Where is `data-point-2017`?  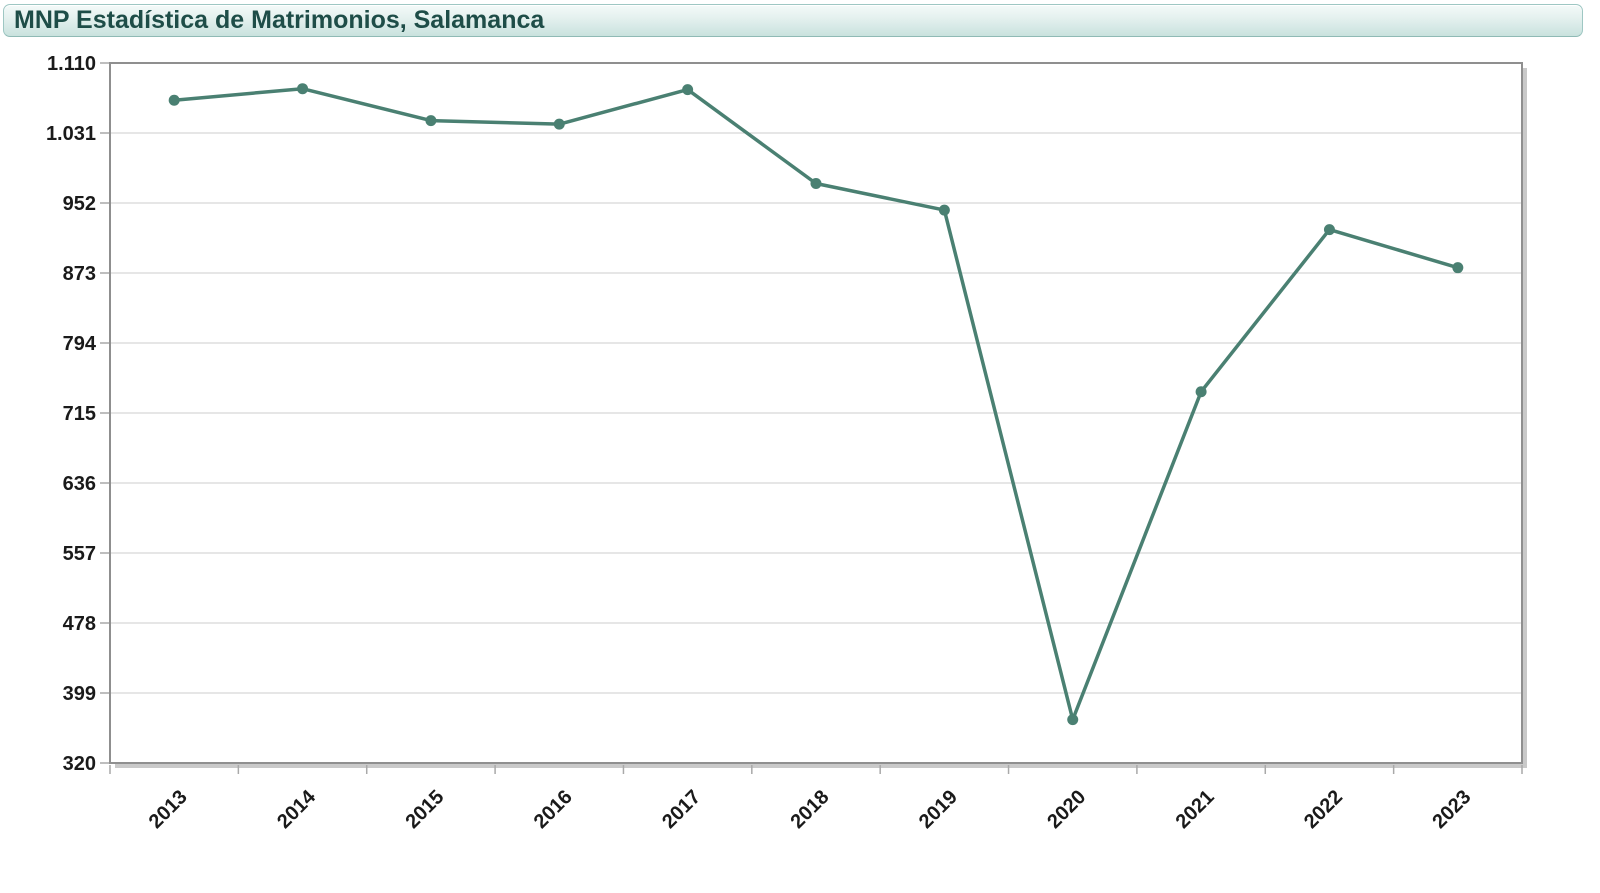
data-point-2017 is located at coordinates (688, 90).